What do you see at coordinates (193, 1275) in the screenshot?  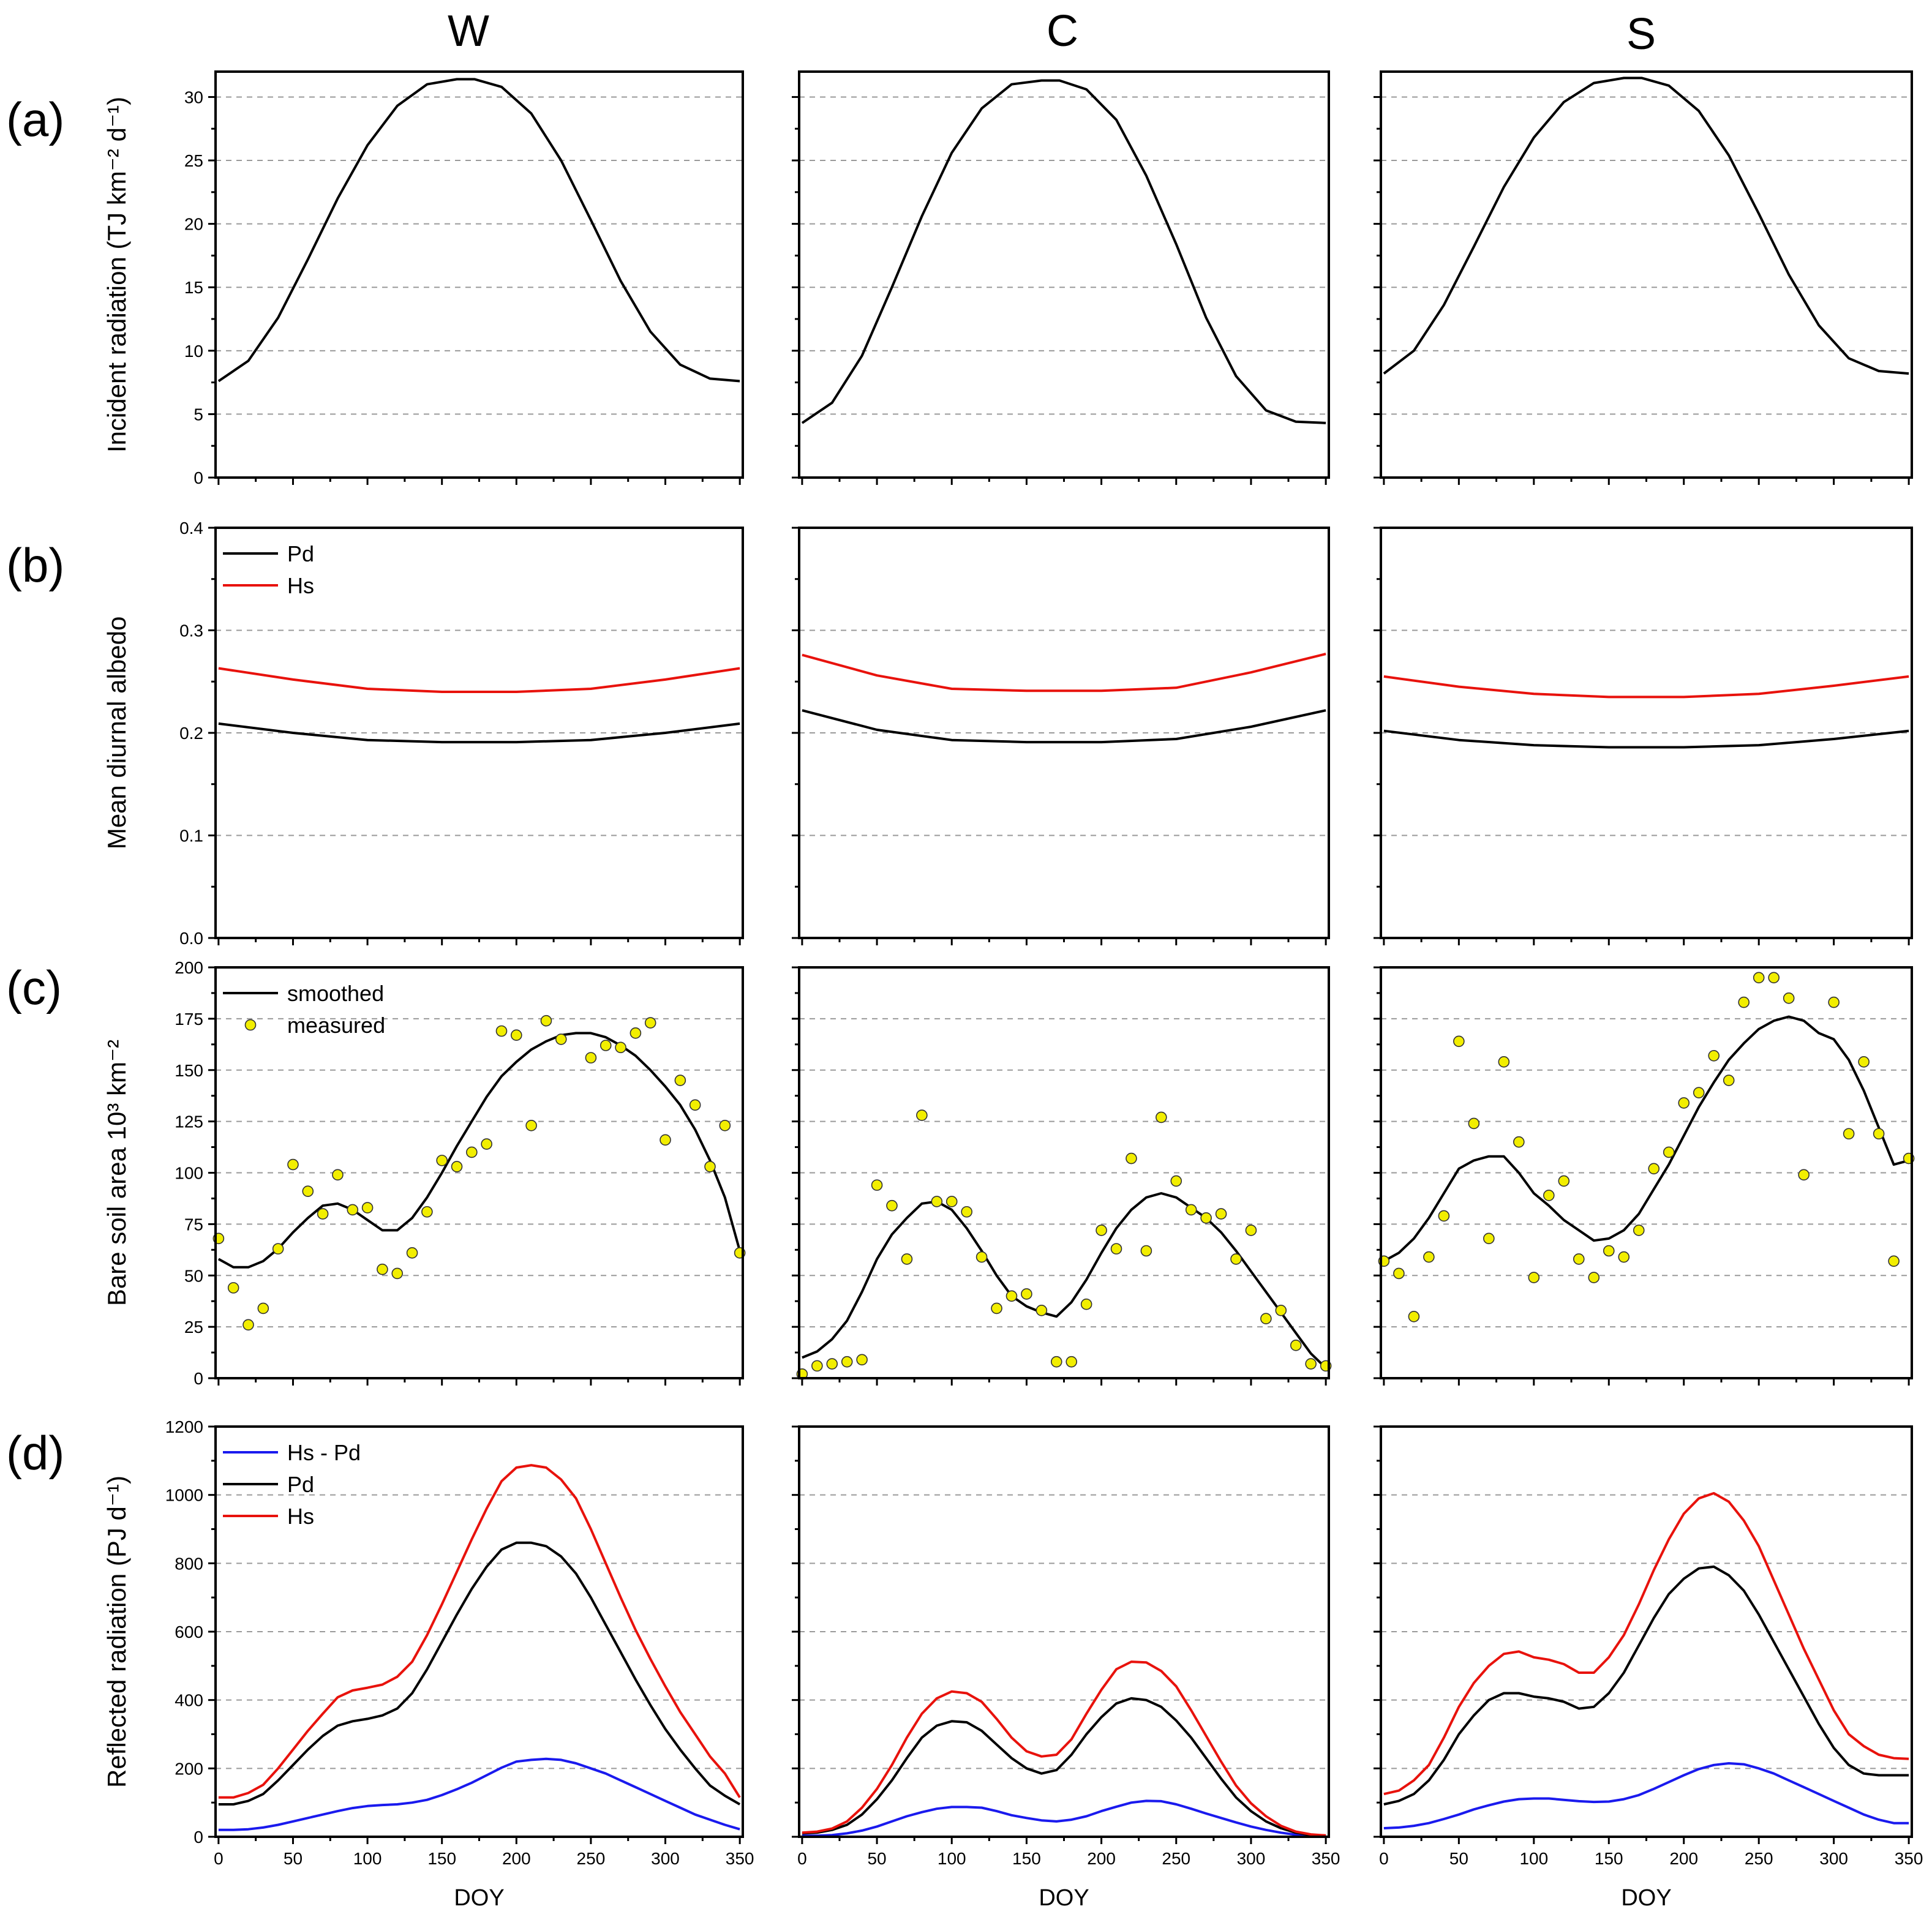 I see `panel-c-w-ytick-label: 50` at bounding box center [193, 1275].